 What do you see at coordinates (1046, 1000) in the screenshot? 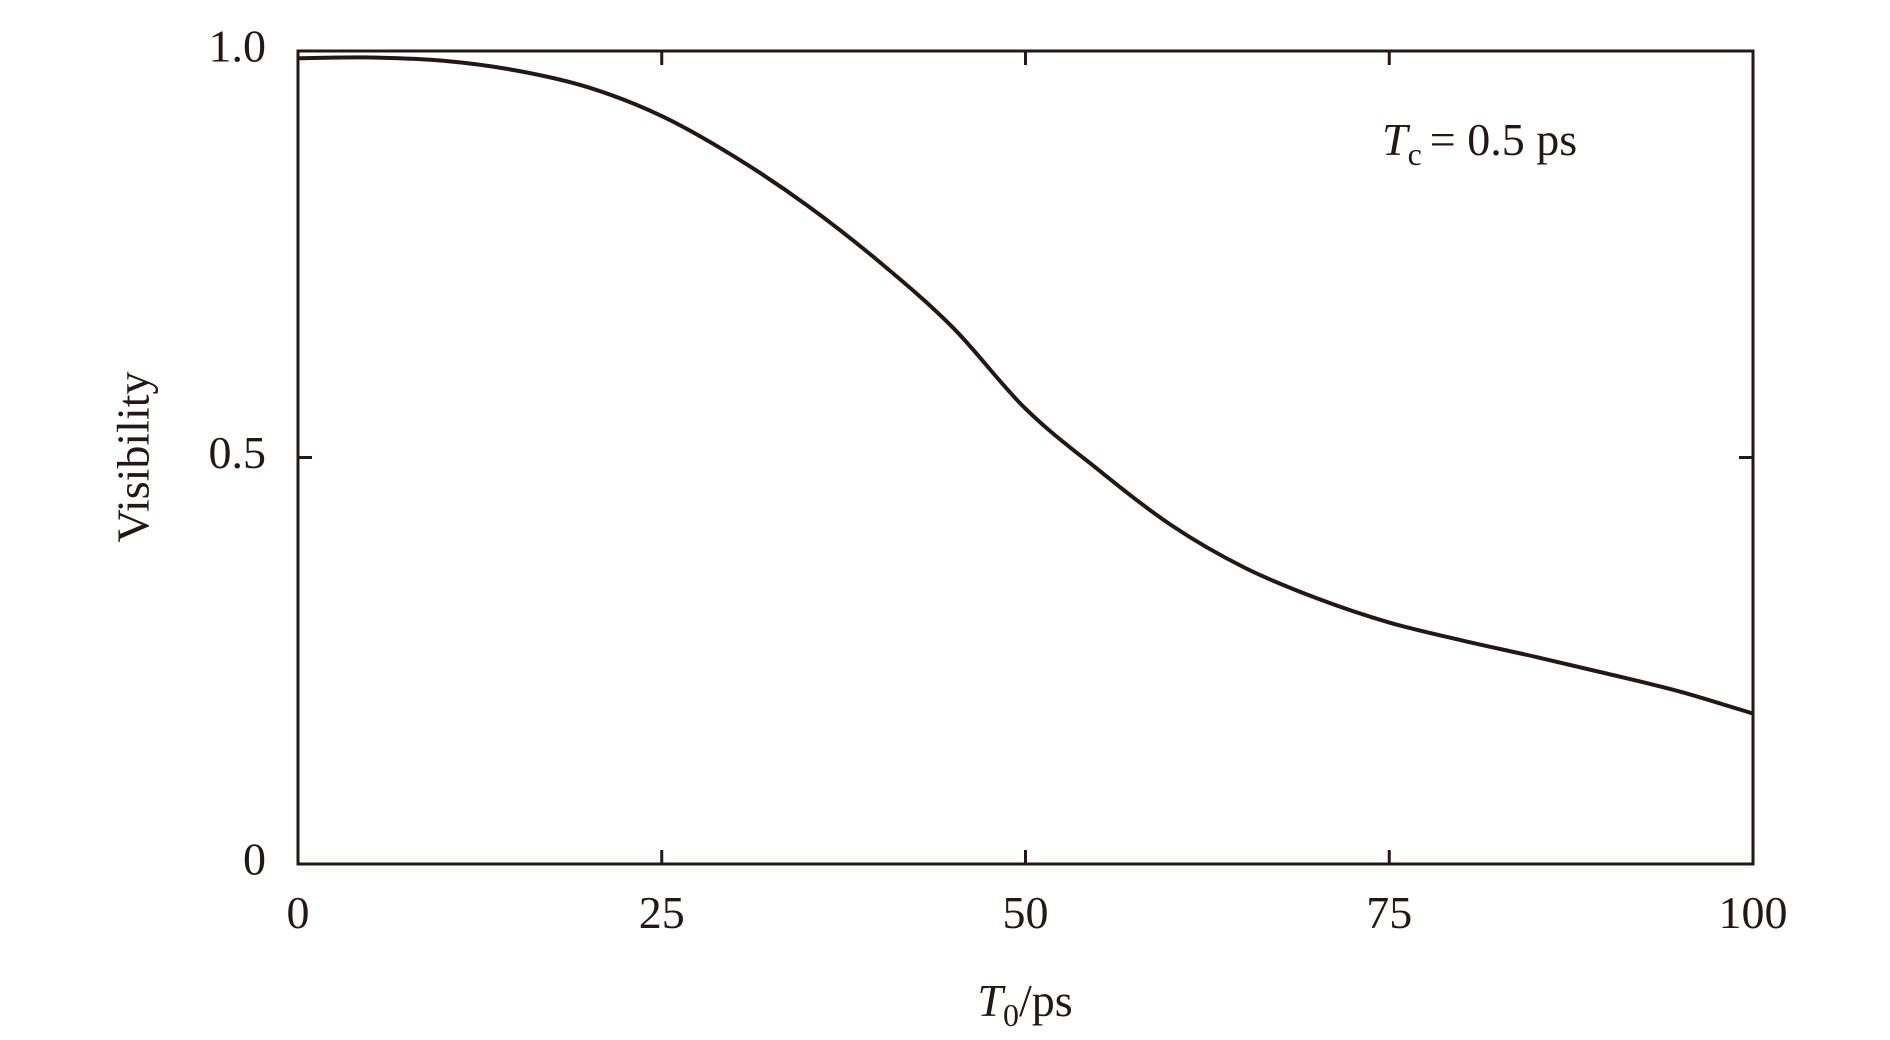
I see `x-label-unit: /ps` at bounding box center [1046, 1000].